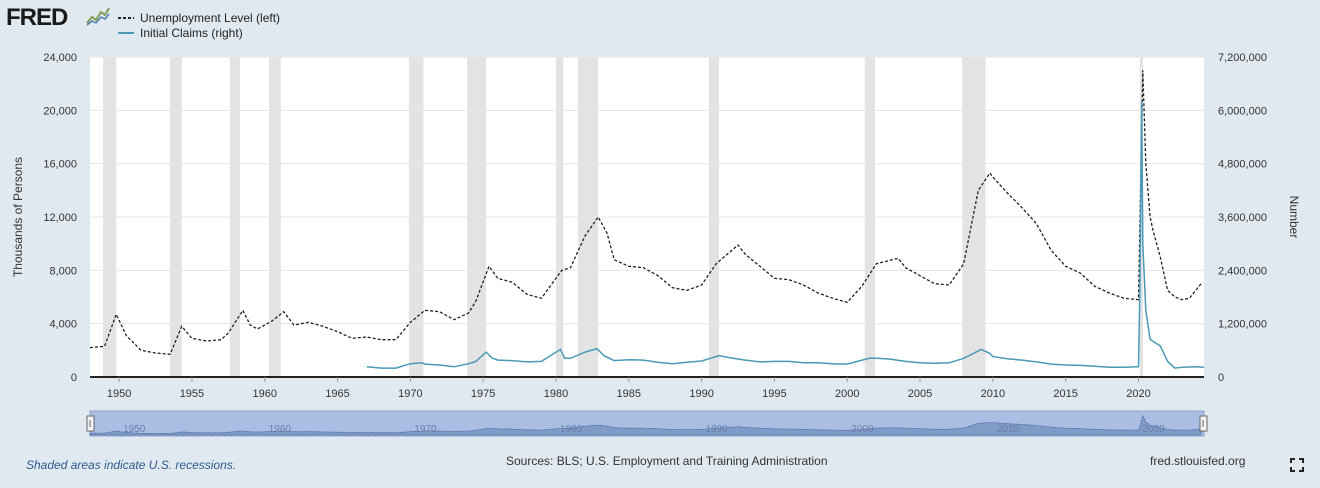  Describe the element at coordinates (74, 378) in the screenshot. I see `y-left-tick-label: 0` at that location.